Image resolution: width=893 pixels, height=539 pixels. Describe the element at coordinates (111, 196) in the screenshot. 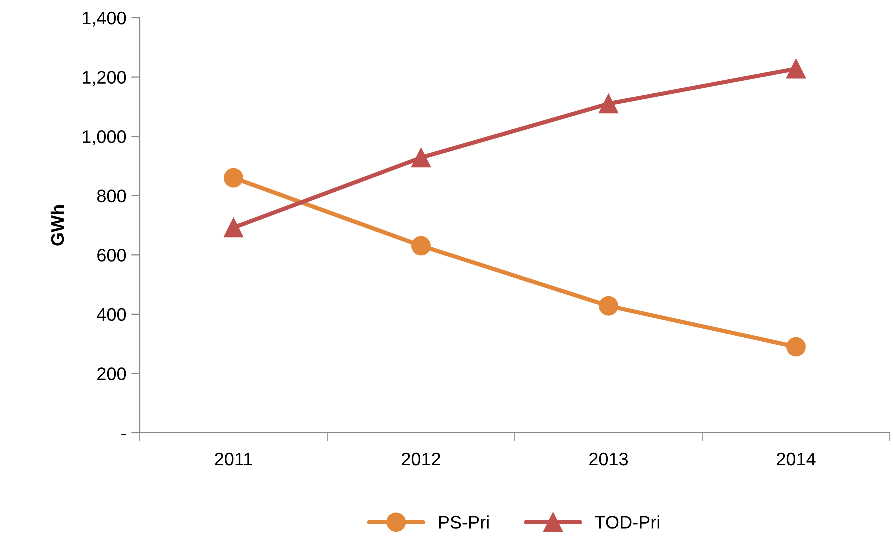

I see `y-tick-label: 800` at that location.